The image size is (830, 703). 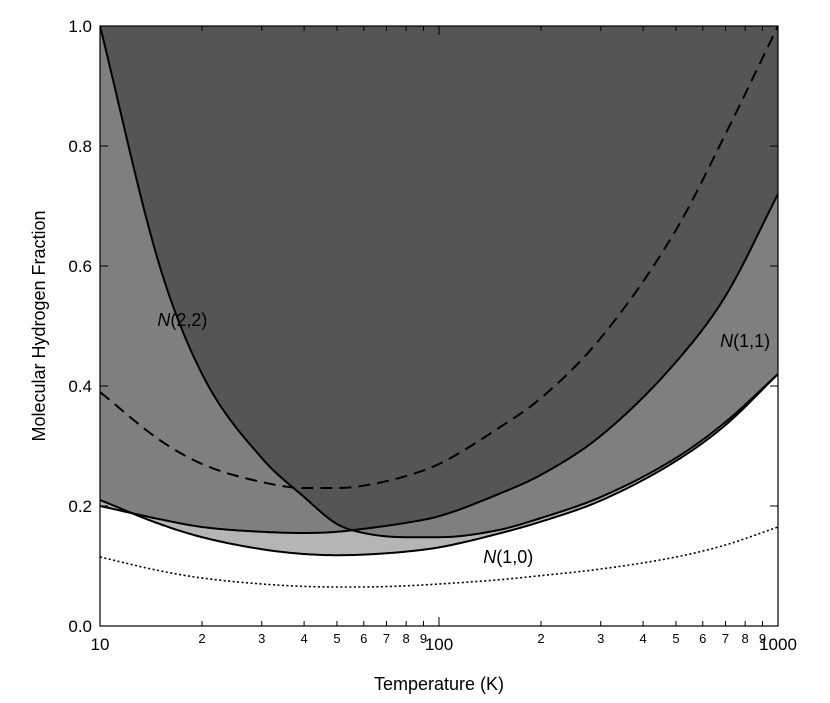 I want to click on curve-label: N(1,0), so click(x=508, y=557).